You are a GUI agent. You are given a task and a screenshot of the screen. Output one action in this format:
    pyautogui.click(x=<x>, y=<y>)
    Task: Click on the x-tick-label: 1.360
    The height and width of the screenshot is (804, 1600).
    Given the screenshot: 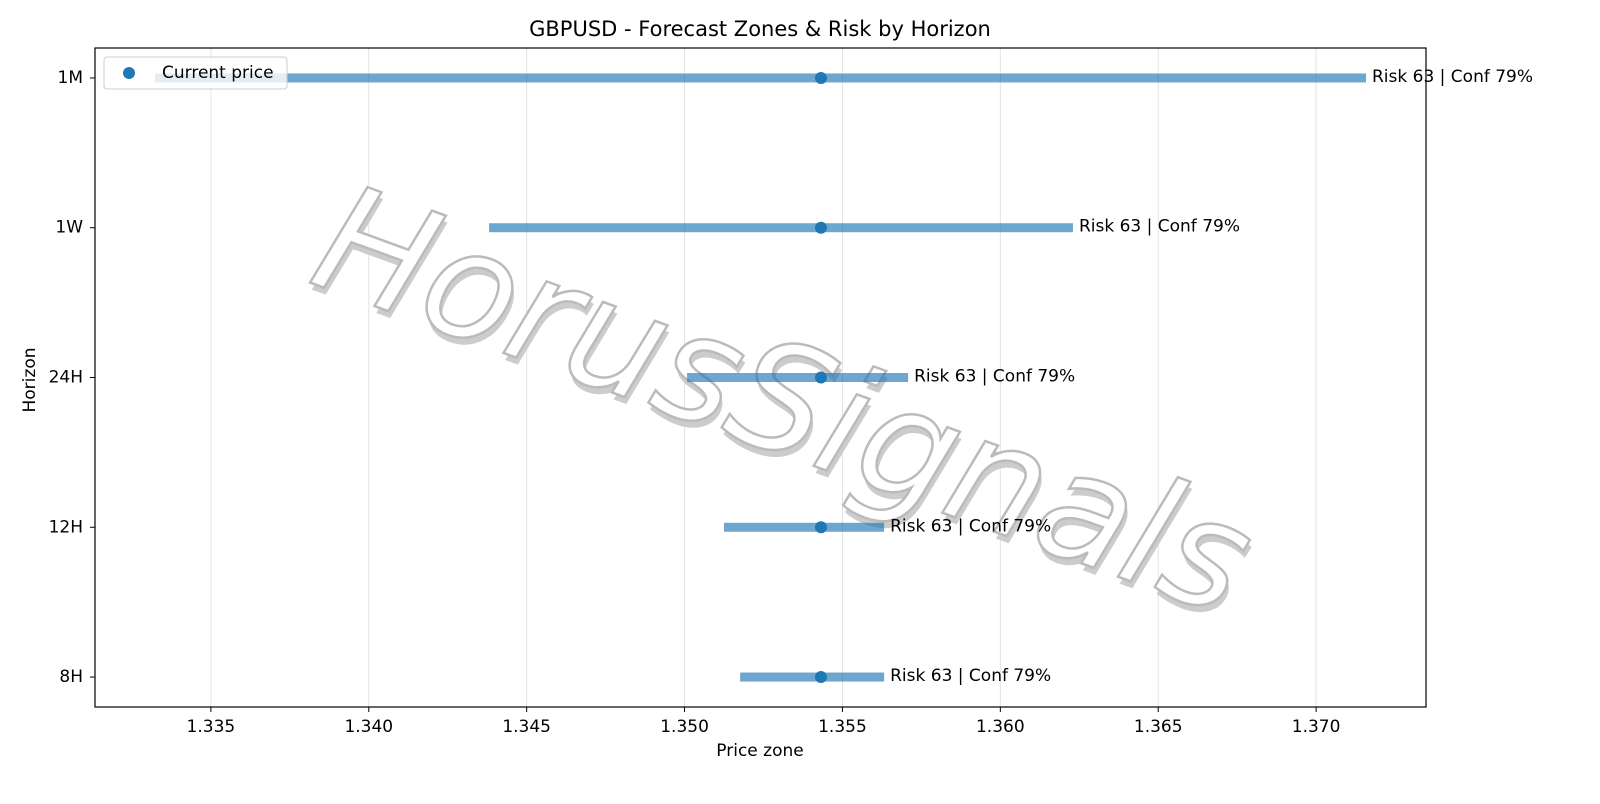 What is the action you would take?
    pyautogui.click(x=1000, y=727)
    